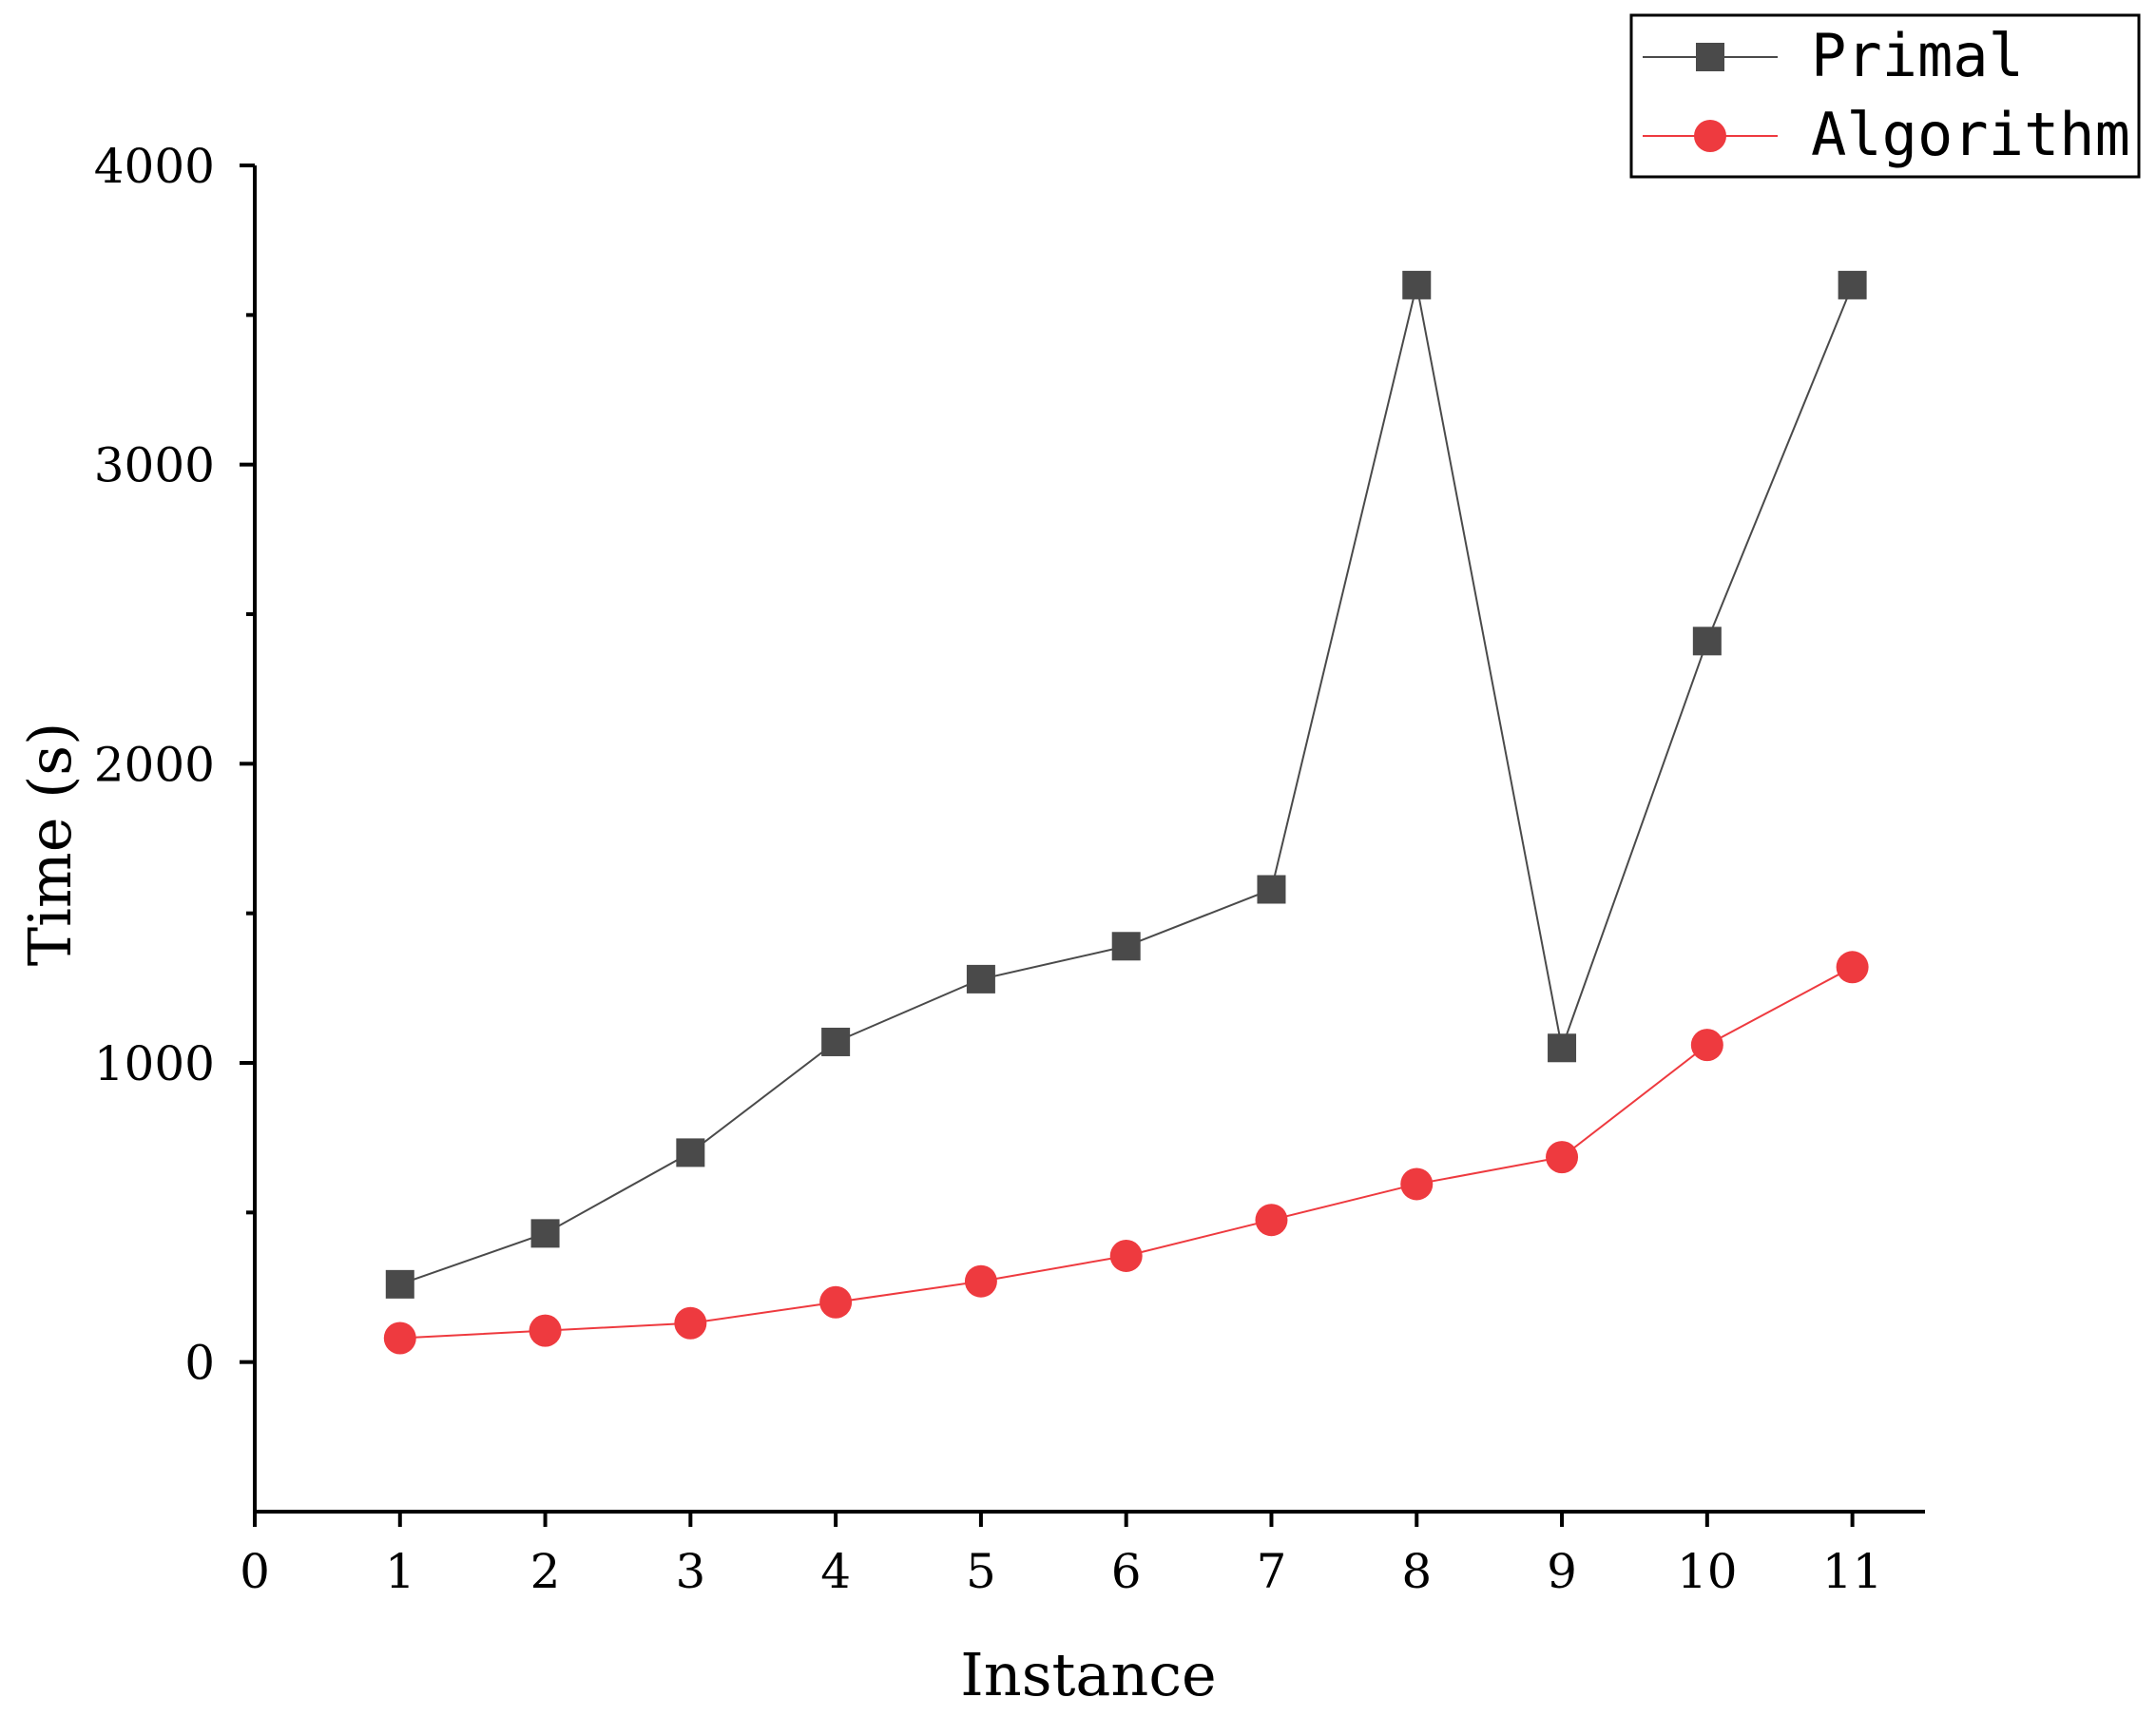 The image size is (2156, 1717). I want to click on x-tick-label: 0, so click(255, 1571).